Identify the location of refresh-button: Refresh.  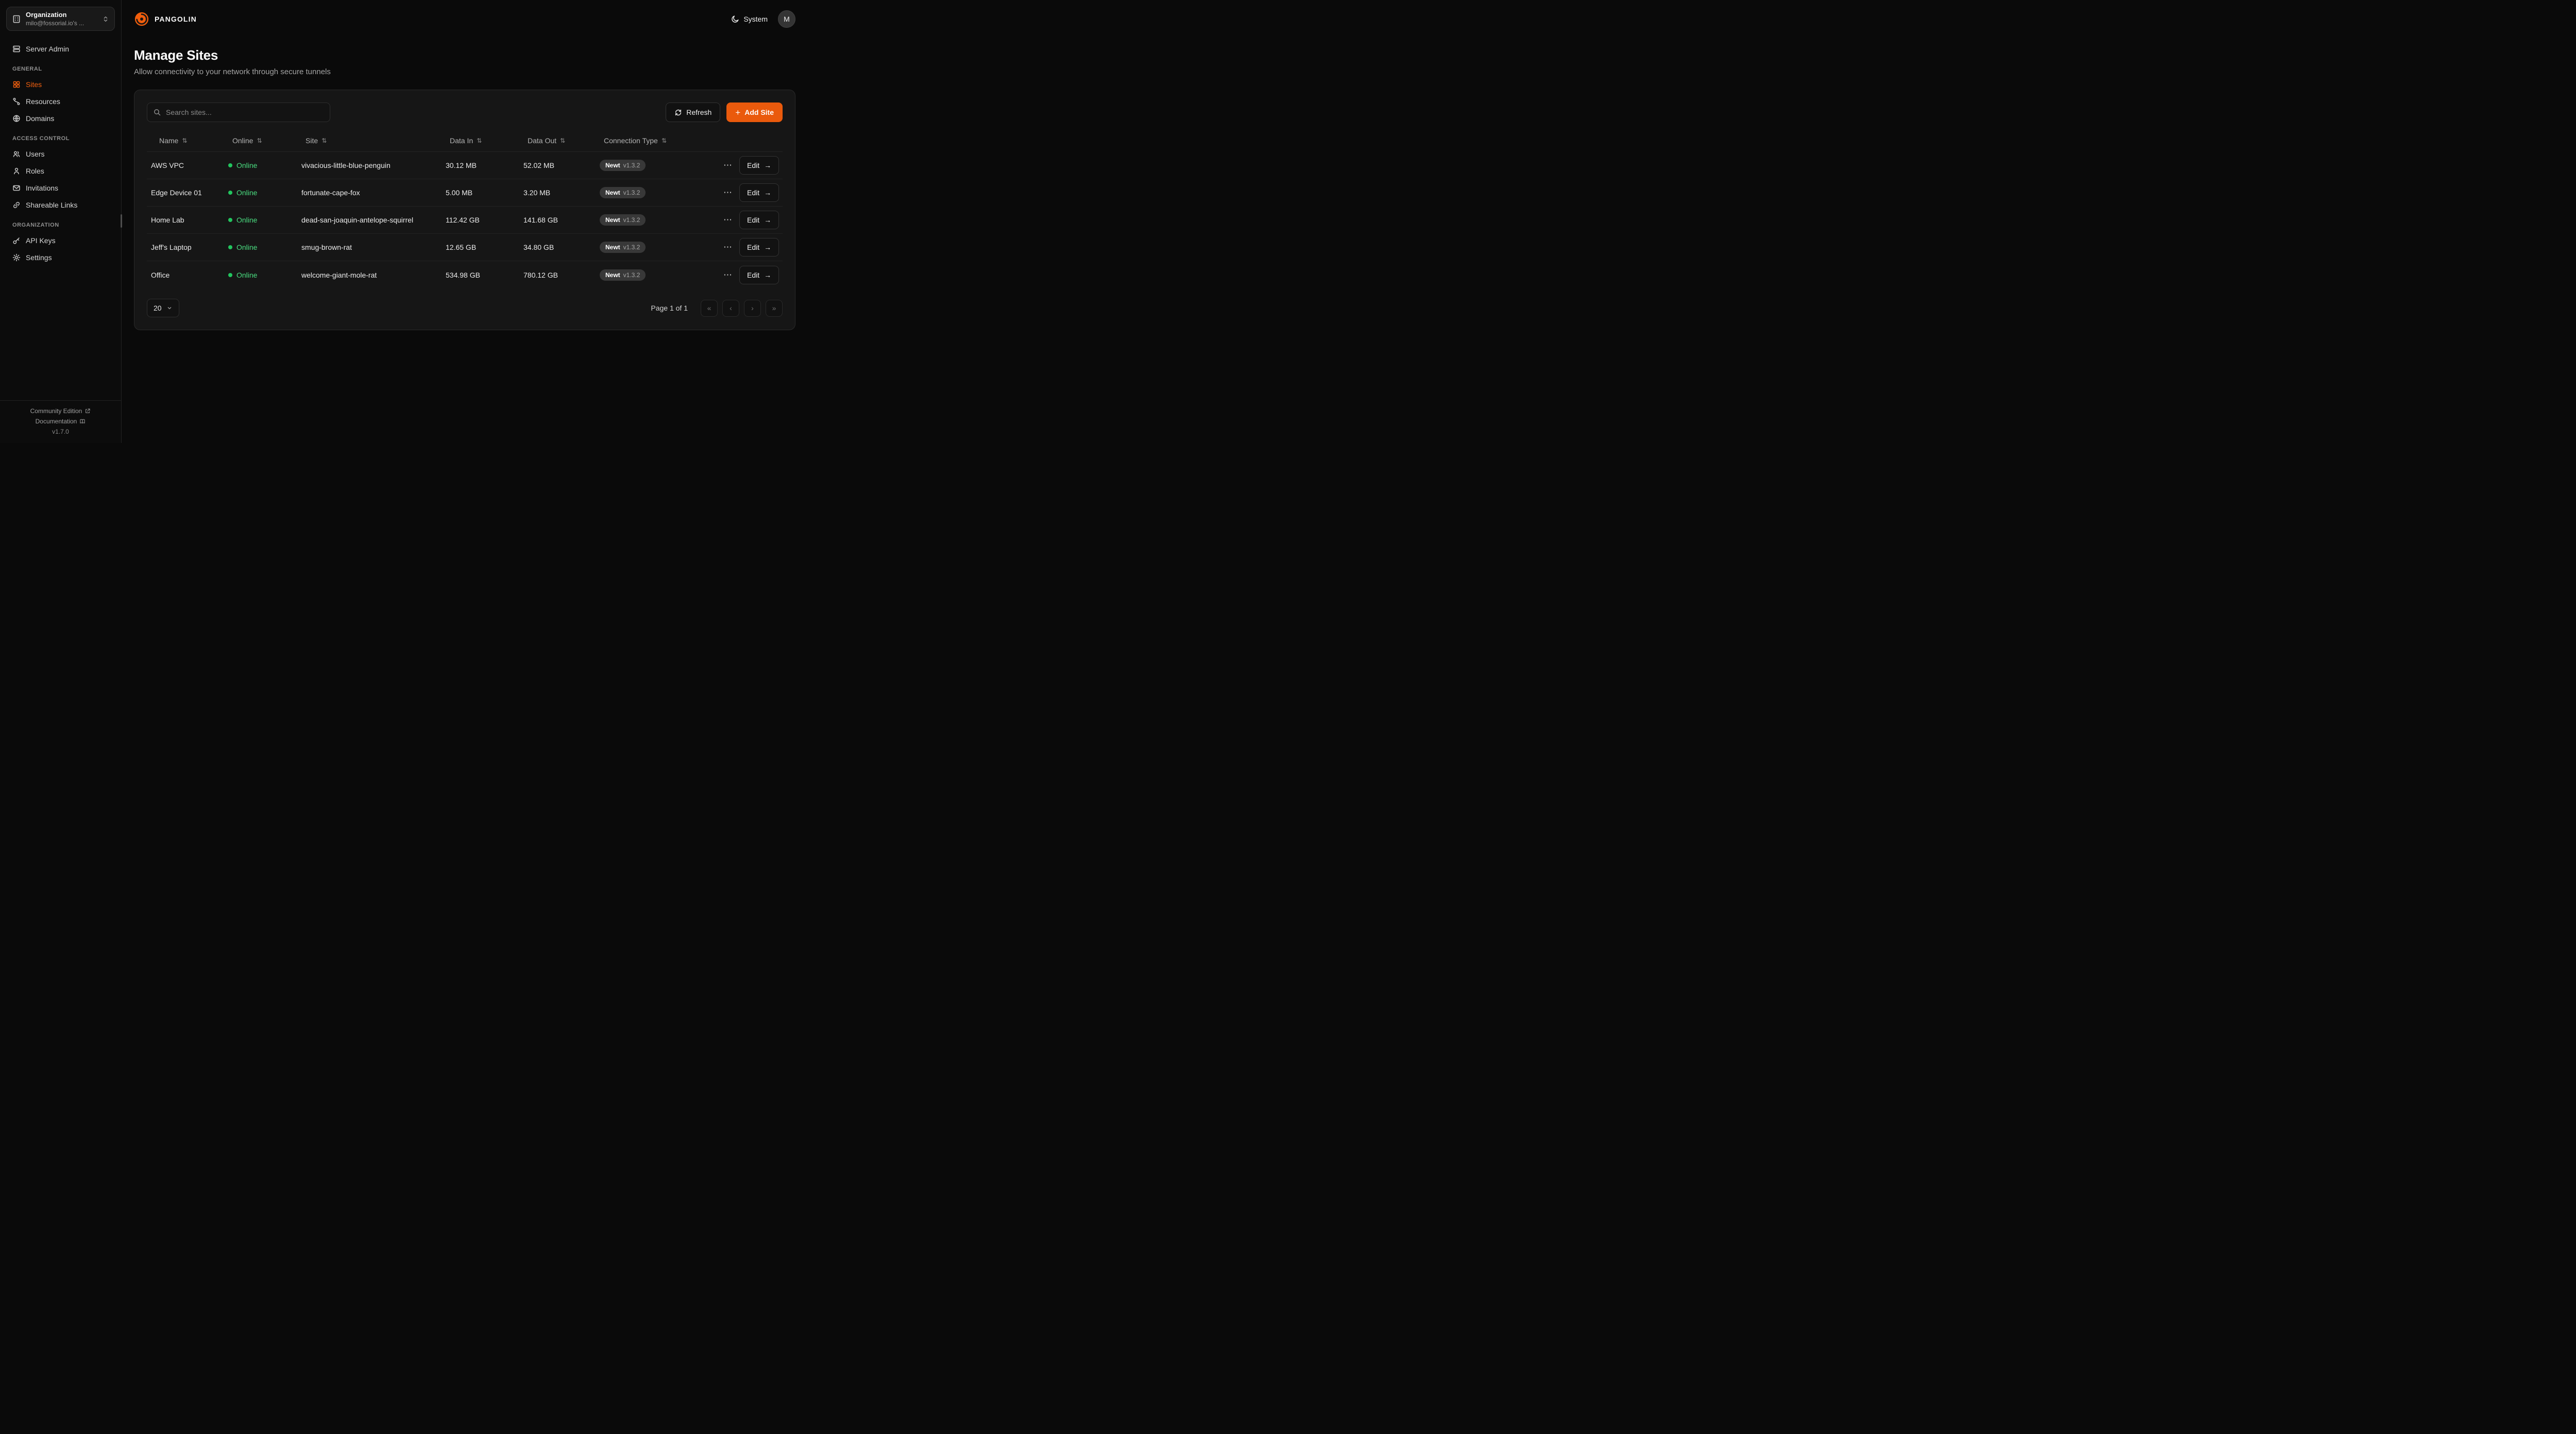
(693, 112).